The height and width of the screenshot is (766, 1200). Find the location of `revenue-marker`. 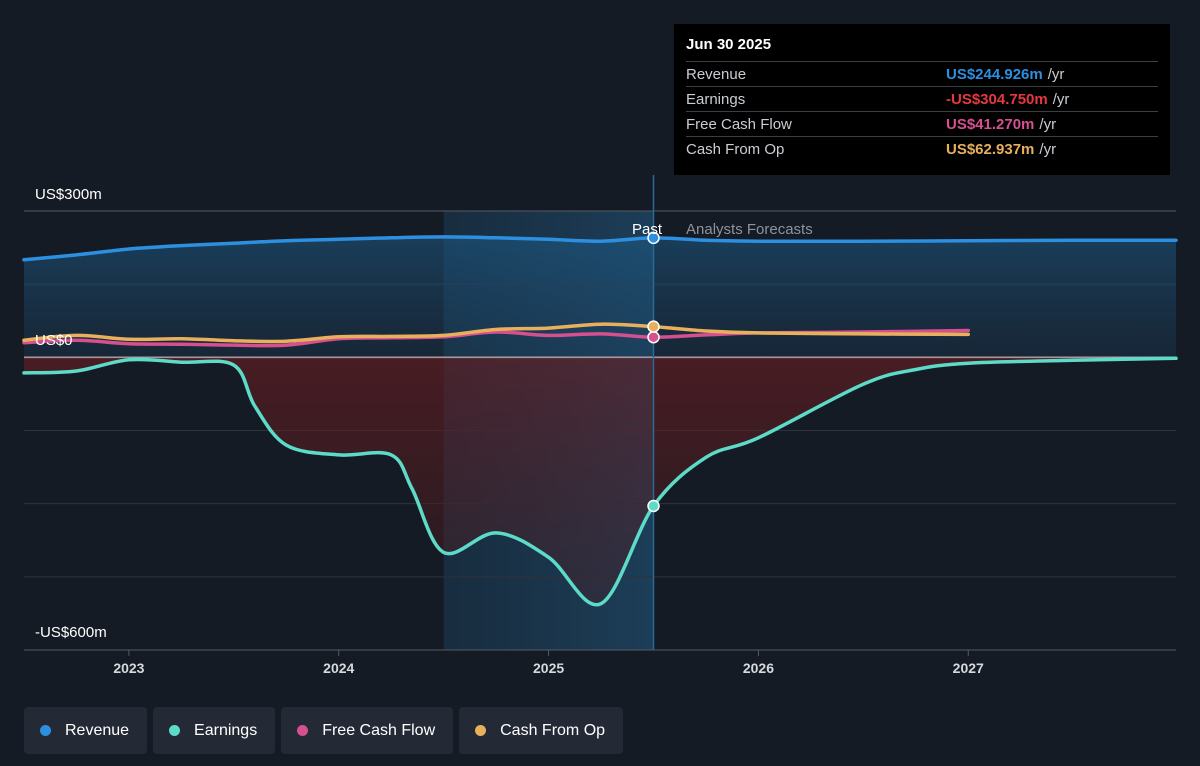

revenue-marker is located at coordinates (653, 238).